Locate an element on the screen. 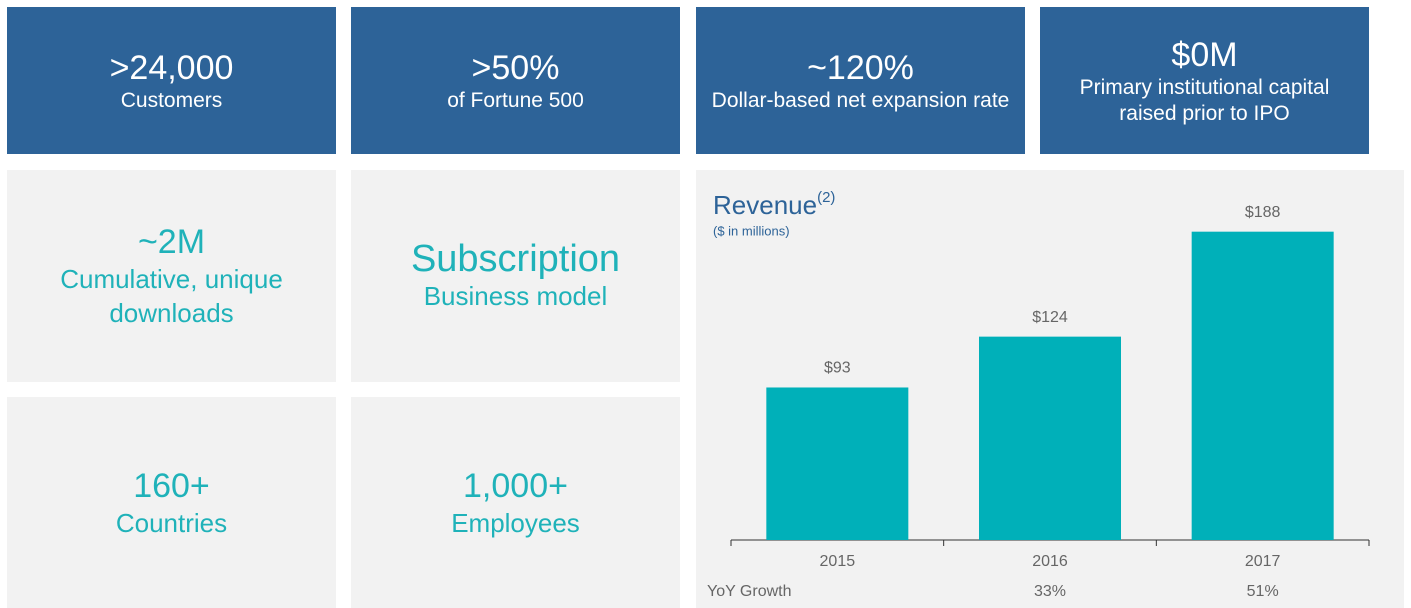 This screenshot has width=1411, height=608. value-label: $124 is located at coordinates (1050, 317).